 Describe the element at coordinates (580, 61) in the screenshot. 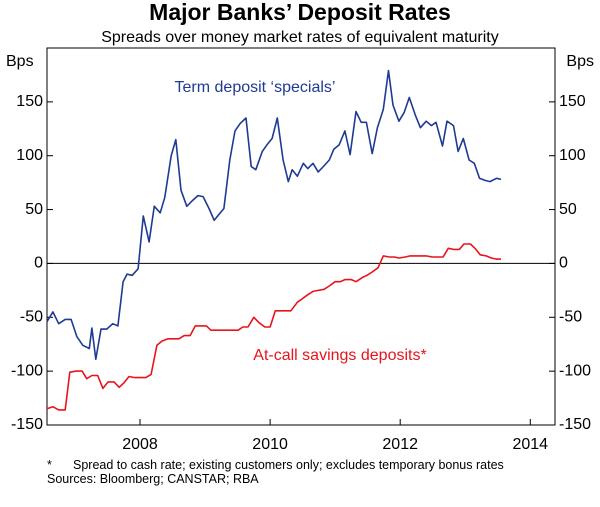

I see `y2-axis-label: Bps` at that location.